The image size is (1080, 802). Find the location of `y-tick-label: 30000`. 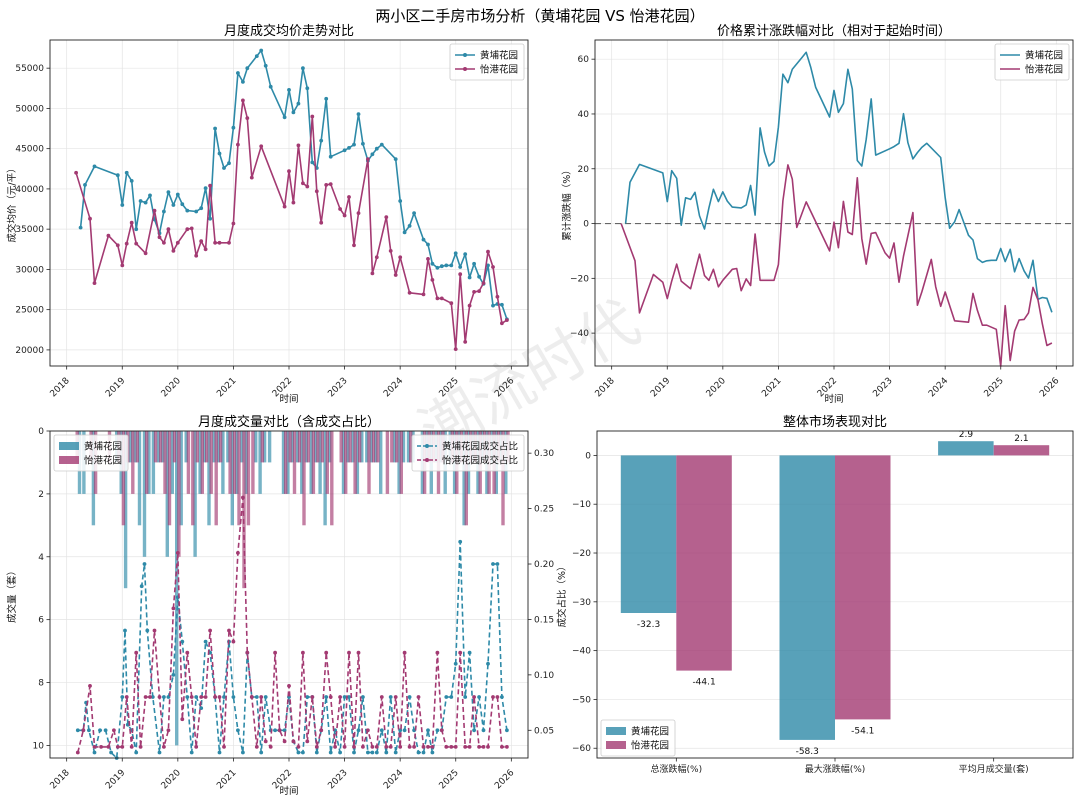

y-tick-label: 30000 is located at coordinates (29, 270).